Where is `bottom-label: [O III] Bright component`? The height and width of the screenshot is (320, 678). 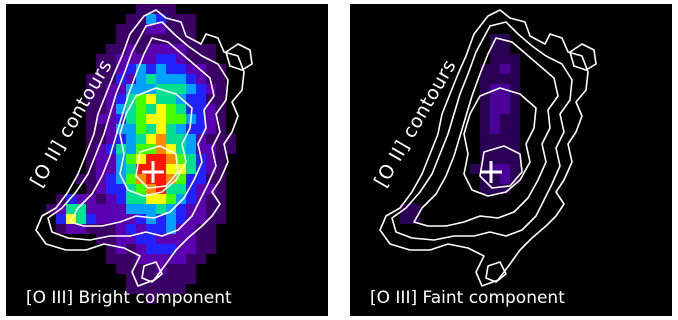 bottom-label: [O III] Bright component is located at coordinates (129, 298).